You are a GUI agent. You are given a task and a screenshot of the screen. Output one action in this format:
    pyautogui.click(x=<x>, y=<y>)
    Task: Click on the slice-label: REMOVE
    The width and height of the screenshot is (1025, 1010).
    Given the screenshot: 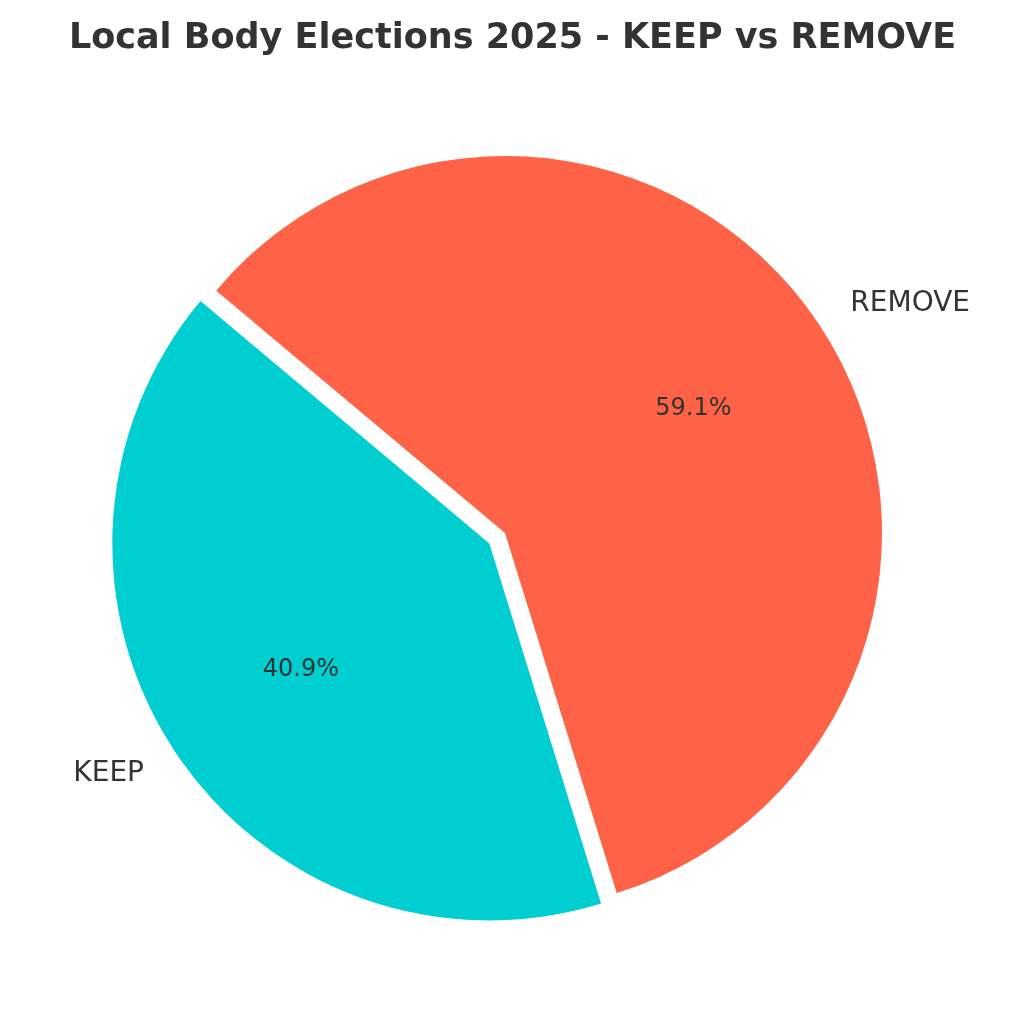 What is the action you would take?
    pyautogui.click(x=910, y=302)
    